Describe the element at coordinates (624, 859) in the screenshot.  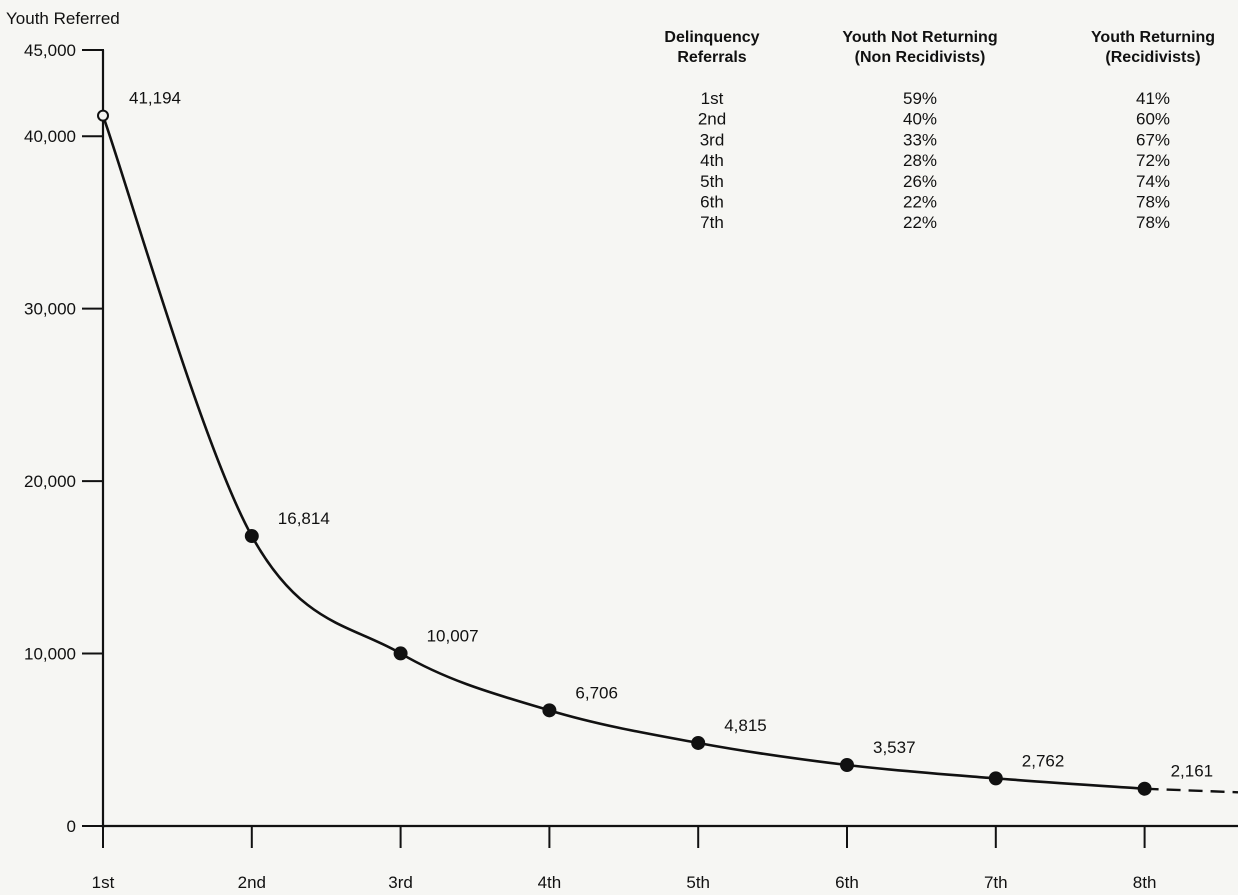
I see `x-axis-ticks: 1st 2nd 3rd 4th 5th 6th 7th 8th` at that location.